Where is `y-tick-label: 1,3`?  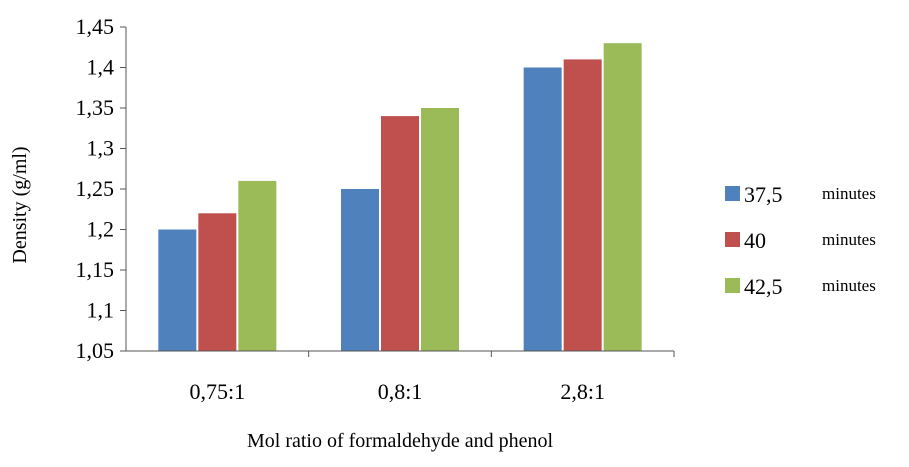 y-tick-label: 1,3 is located at coordinates (101, 148).